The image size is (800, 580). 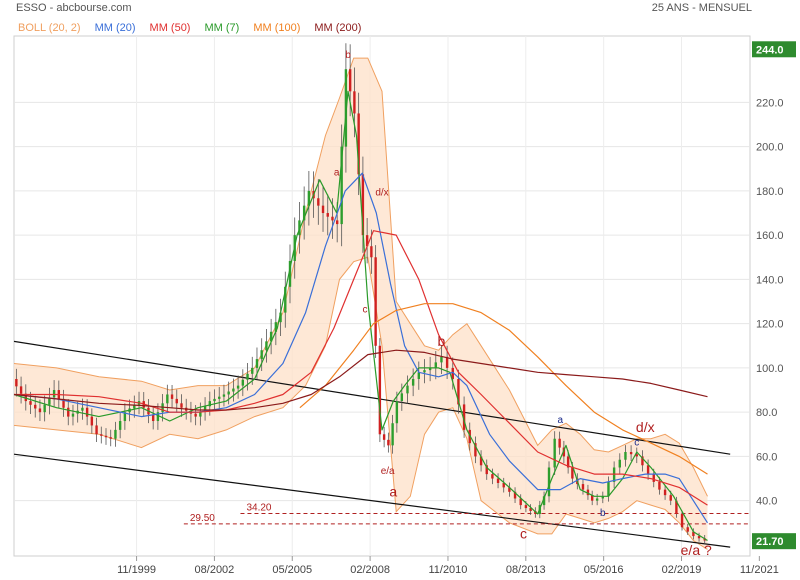 I want to click on price-badge-label: 21.70, so click(x=770, y=542).